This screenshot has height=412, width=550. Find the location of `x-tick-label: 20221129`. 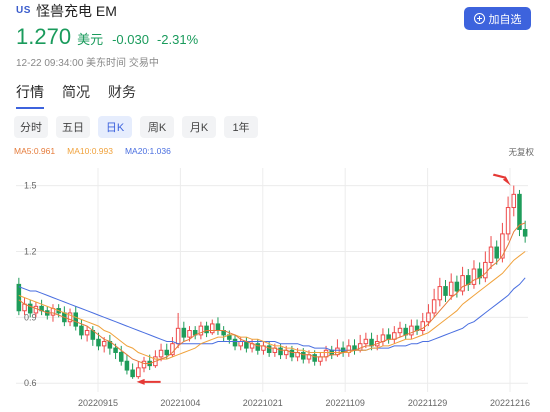

x-tick-label: 20221129 is located at coordinates (427, 403).